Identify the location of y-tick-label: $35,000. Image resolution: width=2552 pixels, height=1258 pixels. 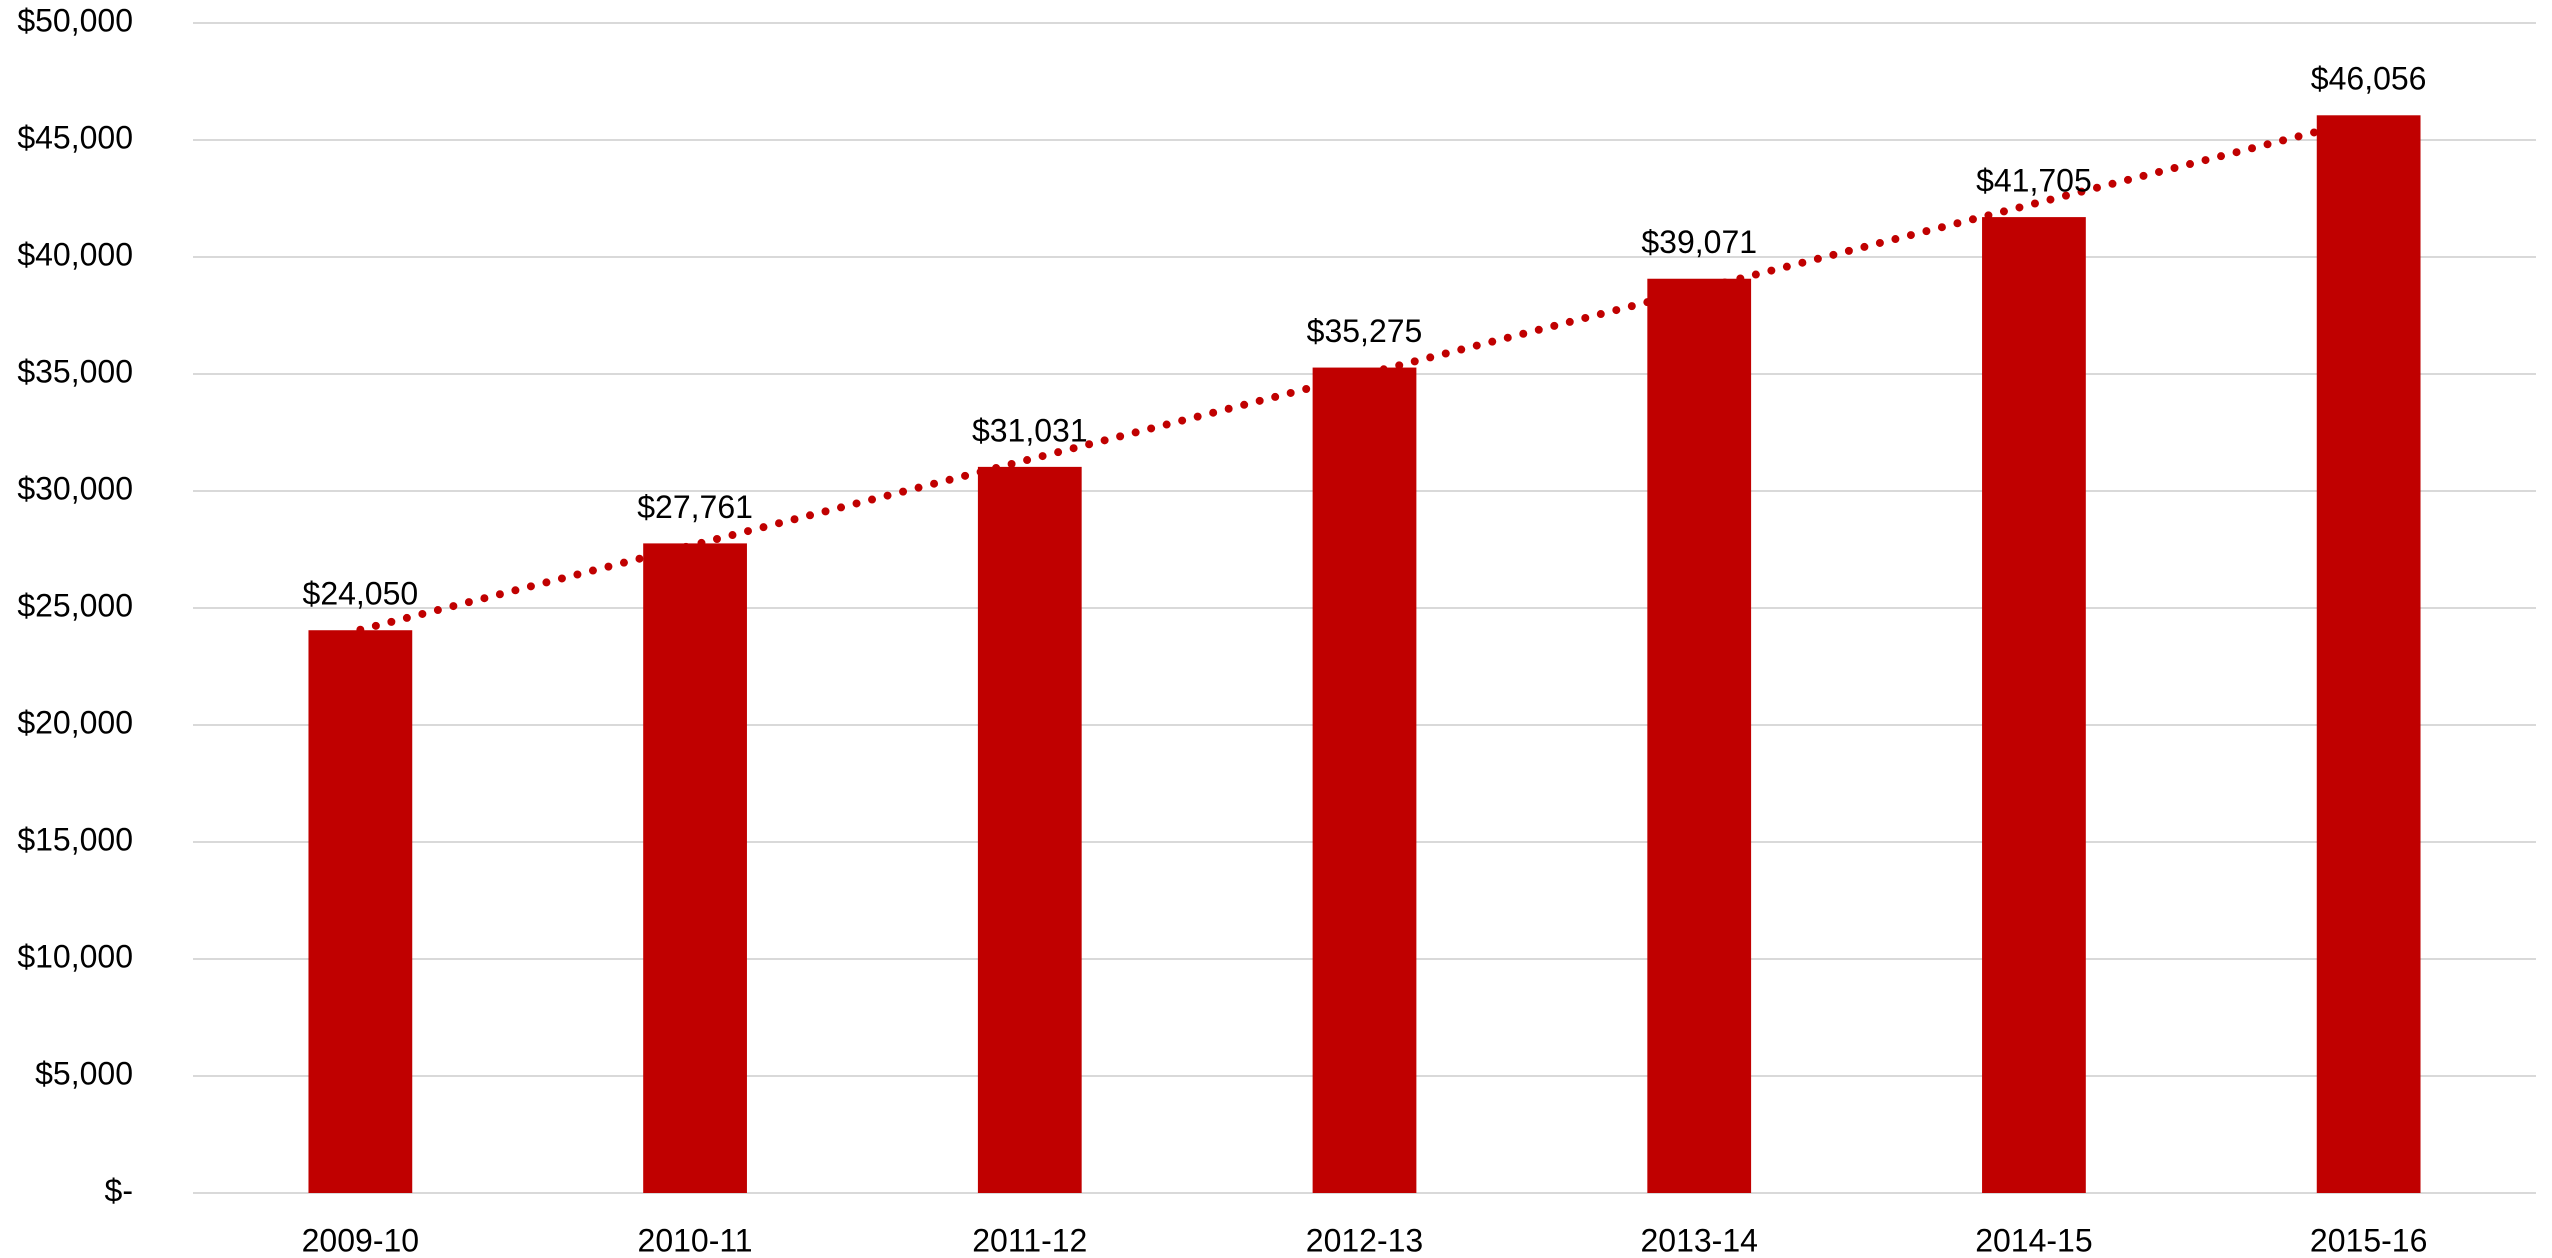
(75, 371).